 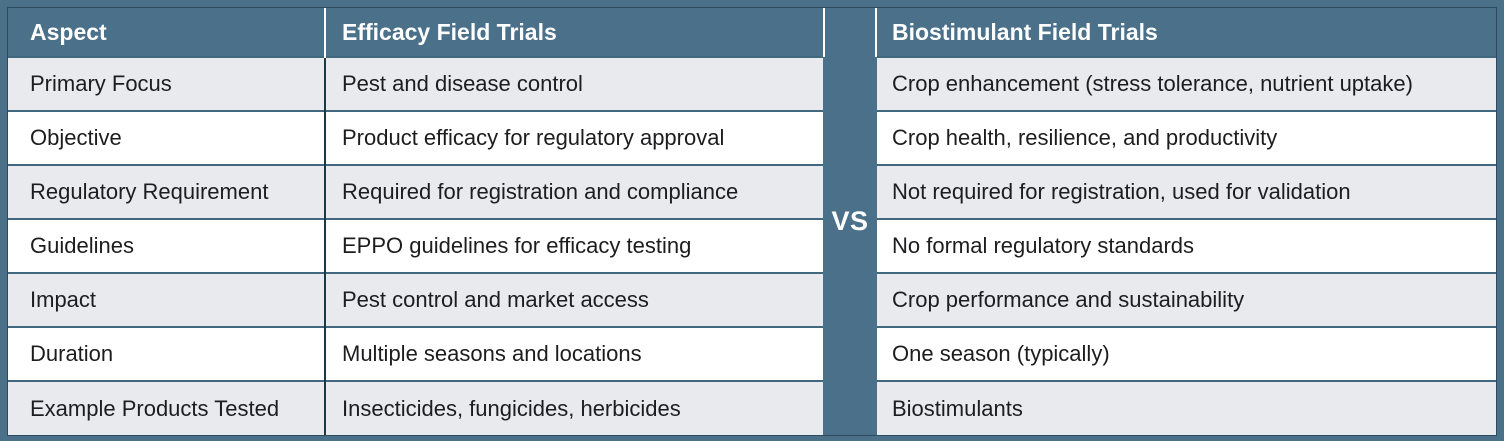 What do you see at coordinates (167, 299) in the screenshot?
I see `aspect-cell: Impact` at bounding box center [167, 299].